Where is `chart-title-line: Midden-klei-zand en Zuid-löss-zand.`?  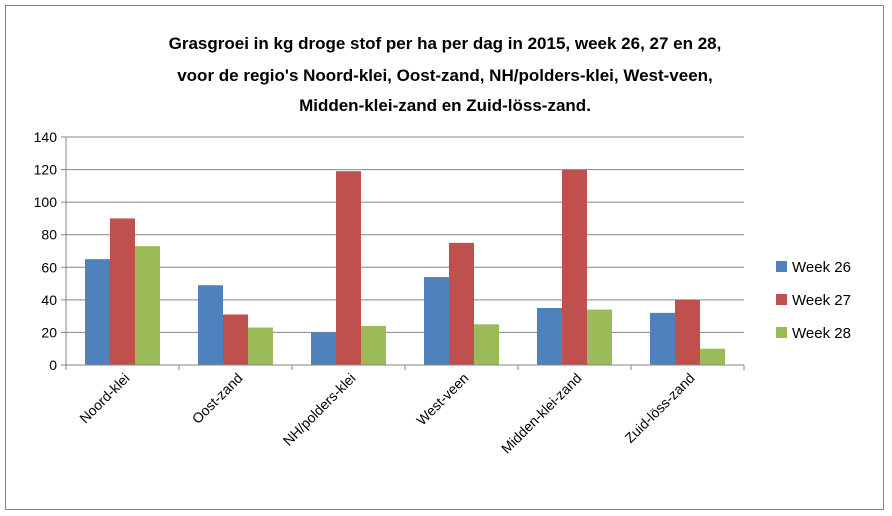 chart-title-line: Midden-klei-zand en Zuid-löss-zand. is located at coordinates (445, 105).